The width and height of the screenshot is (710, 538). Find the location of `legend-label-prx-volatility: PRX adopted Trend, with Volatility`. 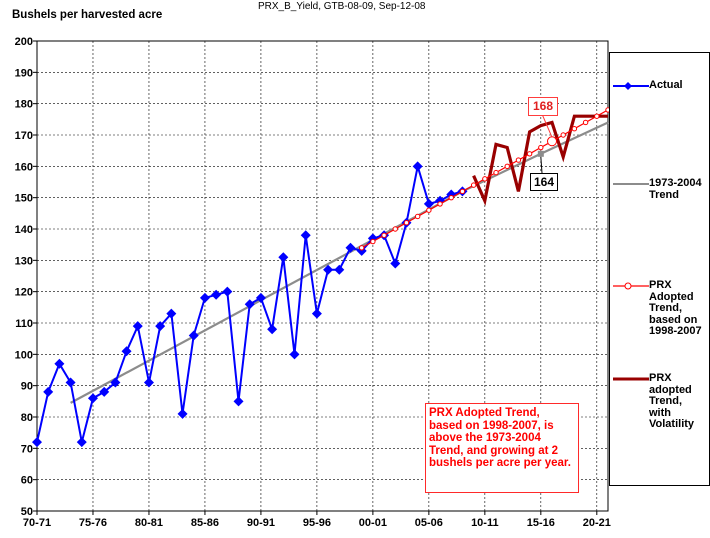

legend-label-prx-volatility: PRX adopted Trend, with Volatility is located at coordinates (672, 401).